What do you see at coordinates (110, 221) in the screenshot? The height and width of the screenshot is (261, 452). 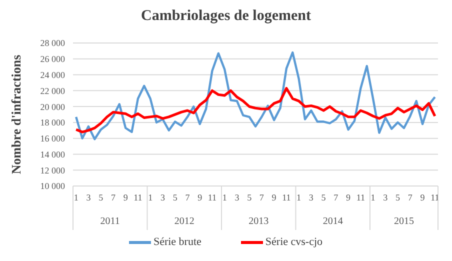 I see `text: 2011` at bounding box center [110, 221].